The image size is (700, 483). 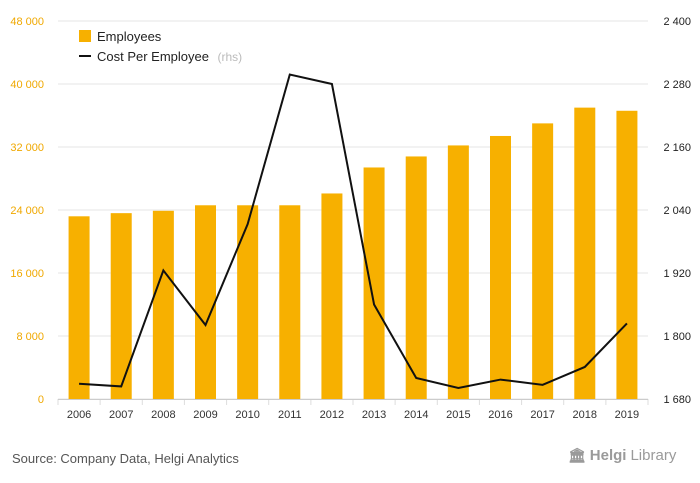 I want to click on y-left-tick-label: 16 000, so click(x=27, y=274).